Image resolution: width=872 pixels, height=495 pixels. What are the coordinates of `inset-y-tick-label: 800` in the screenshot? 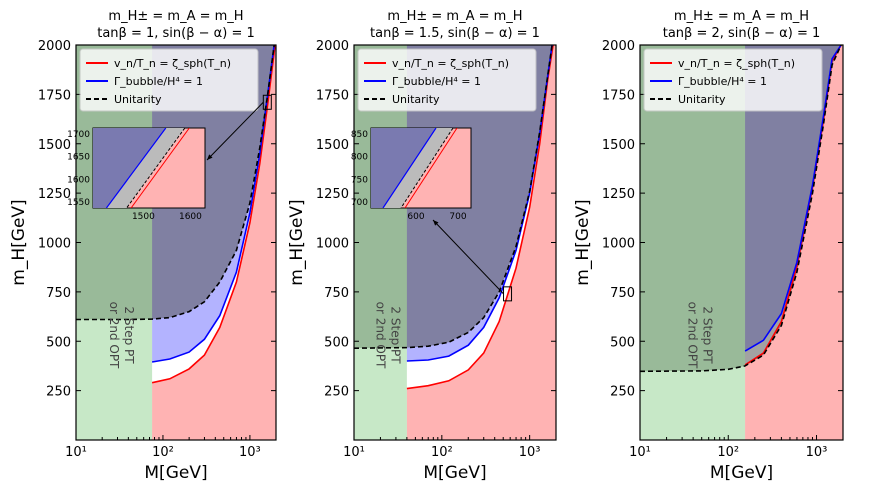 It's located at (359, 158).